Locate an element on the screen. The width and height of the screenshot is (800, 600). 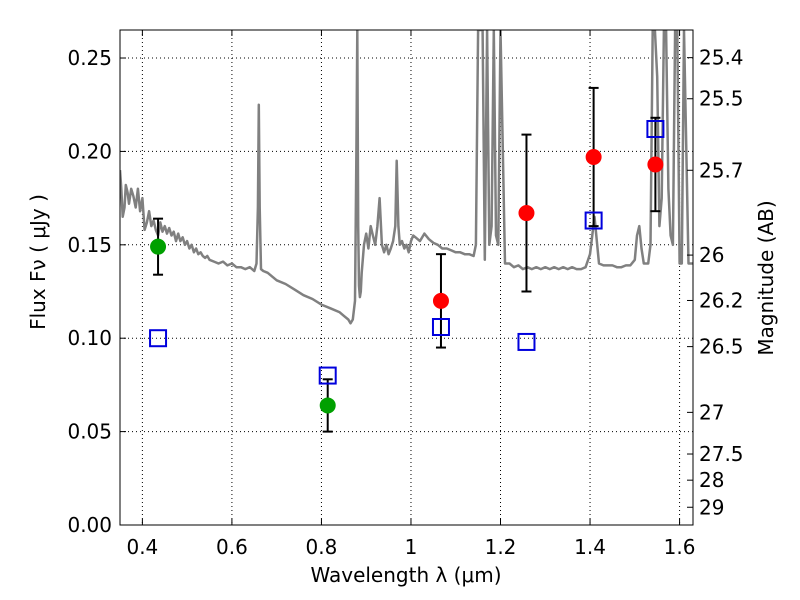
x-tick-label: 0.6 is located at coordinates (232, 547).